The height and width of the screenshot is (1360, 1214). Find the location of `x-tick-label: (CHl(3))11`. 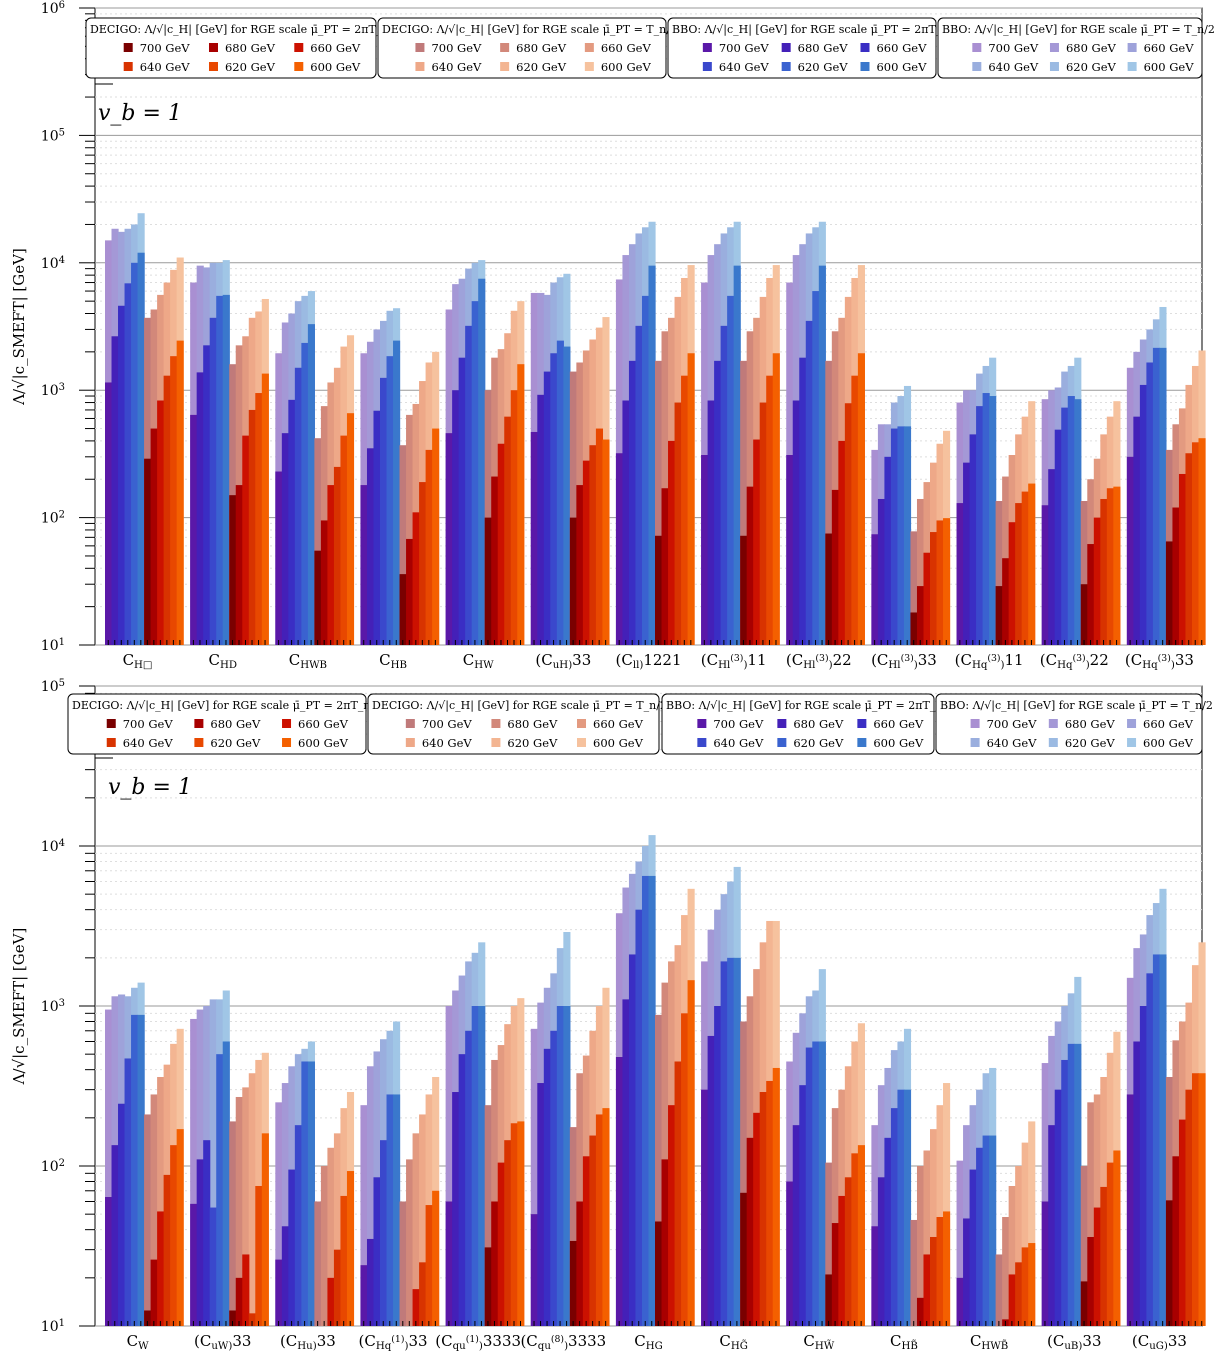

x-tick-label: (CHl(3))11 is located at coordinates (734, 661).